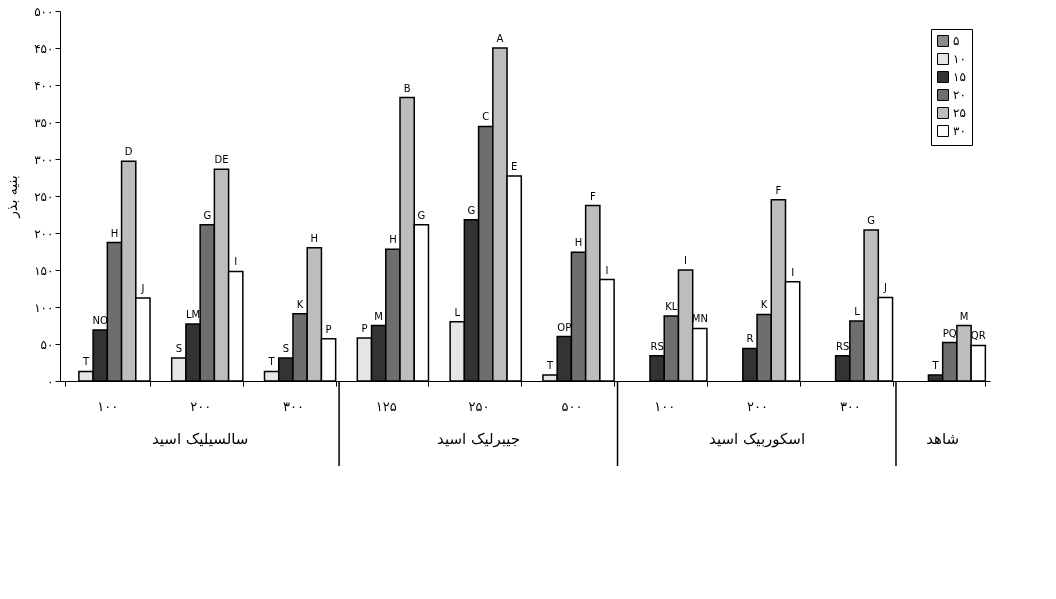 The image size is (1056, 599). What do you see at coordinates (100, 320) in the screenshot?
I see `data-label: NO` at bounding box center [100, 320].